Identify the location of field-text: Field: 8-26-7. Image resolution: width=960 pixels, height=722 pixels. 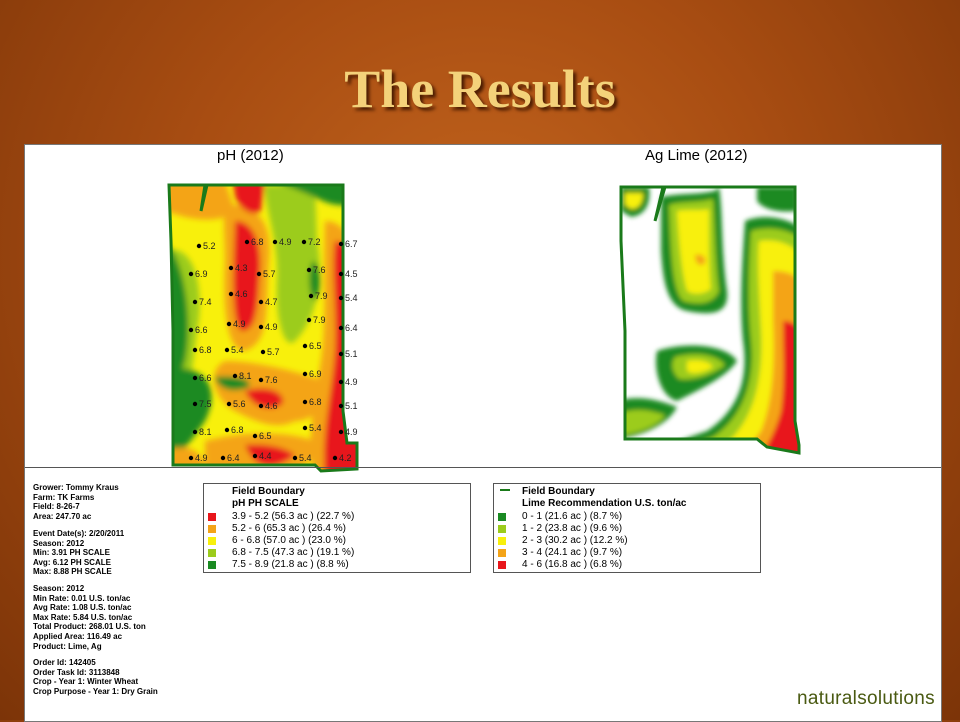
(56, 507).